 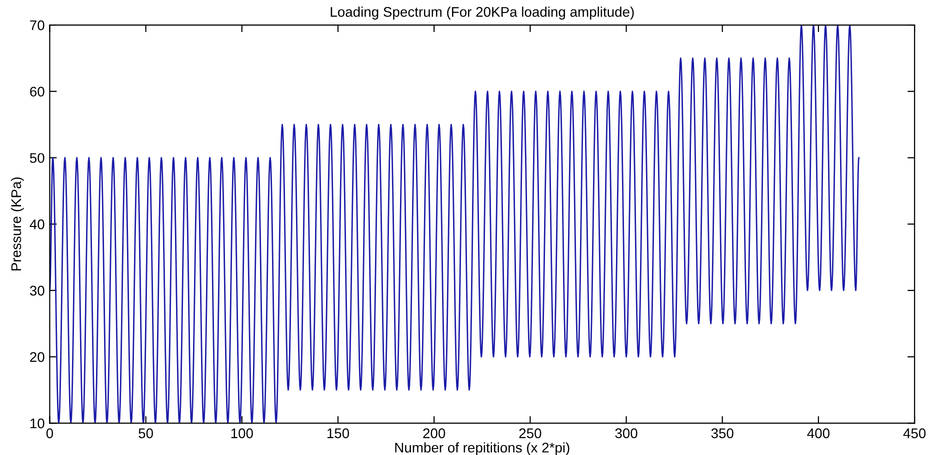 What do you see at coordinates (722, 433) in the screenshot?
I see `x-tick-label: 350` at bounding box center [722, 433].